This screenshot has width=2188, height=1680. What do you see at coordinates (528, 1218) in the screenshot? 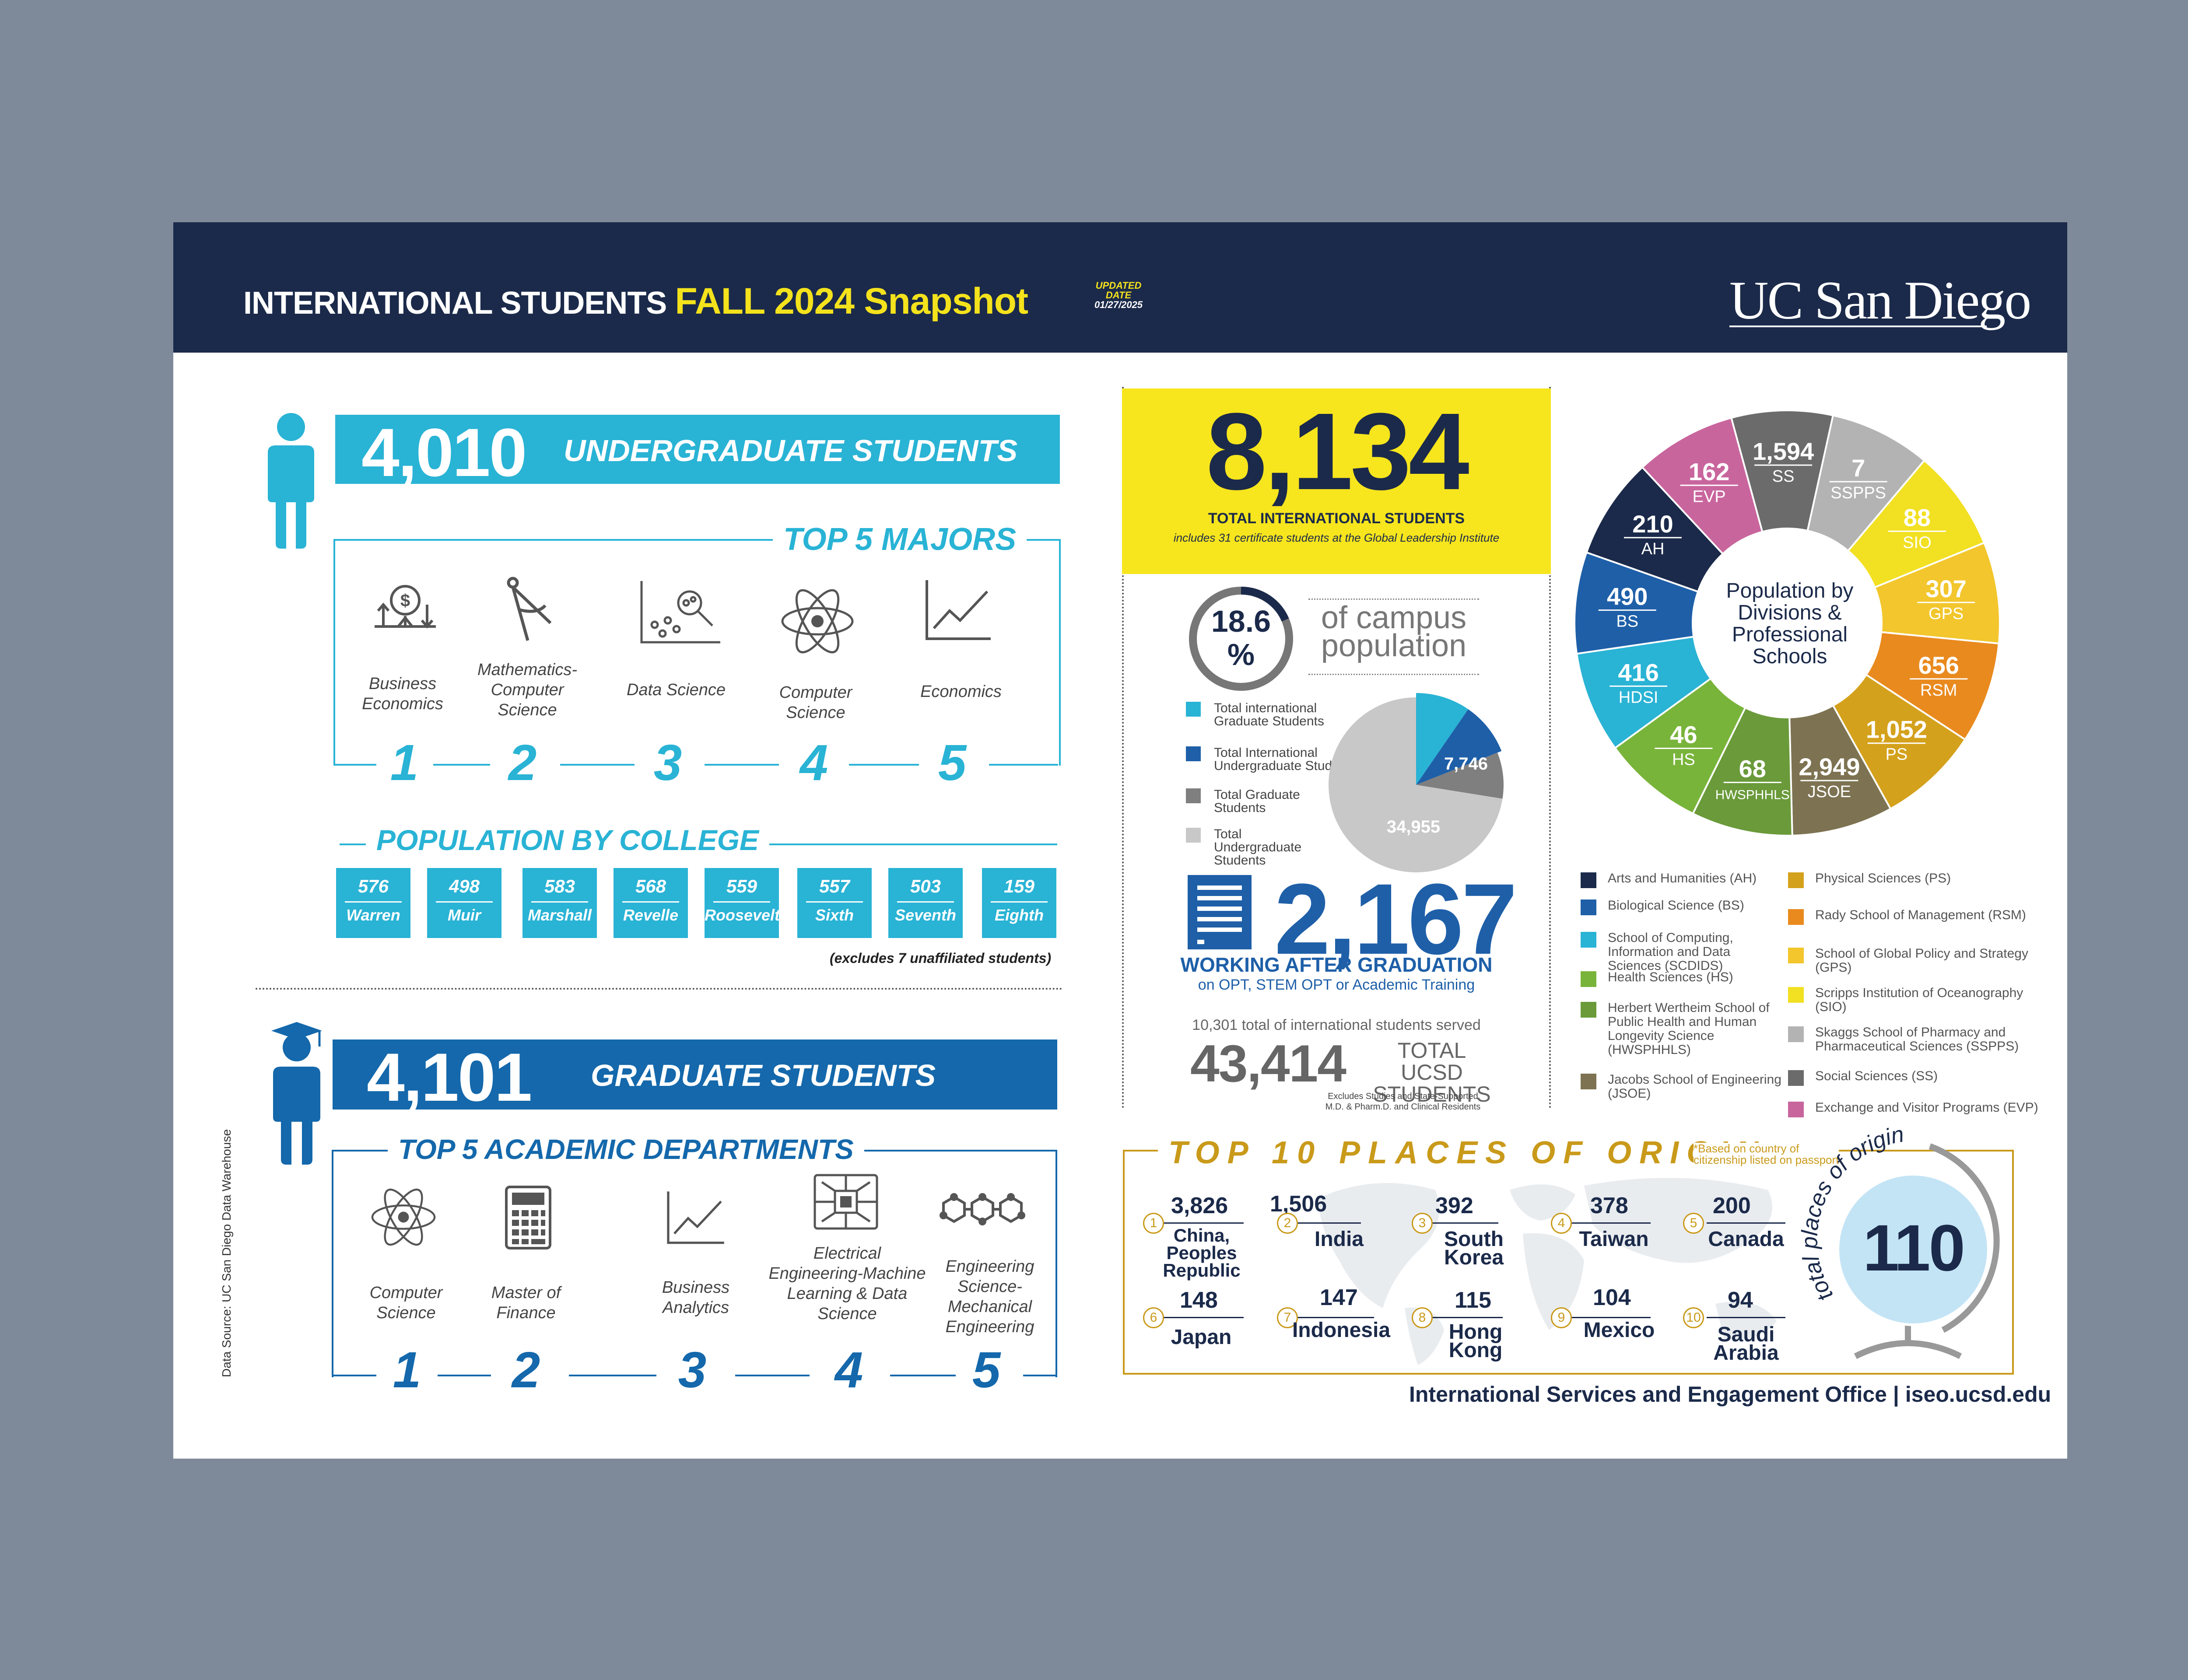
I see `calculator-icon` at bounding box center [528, 1218].